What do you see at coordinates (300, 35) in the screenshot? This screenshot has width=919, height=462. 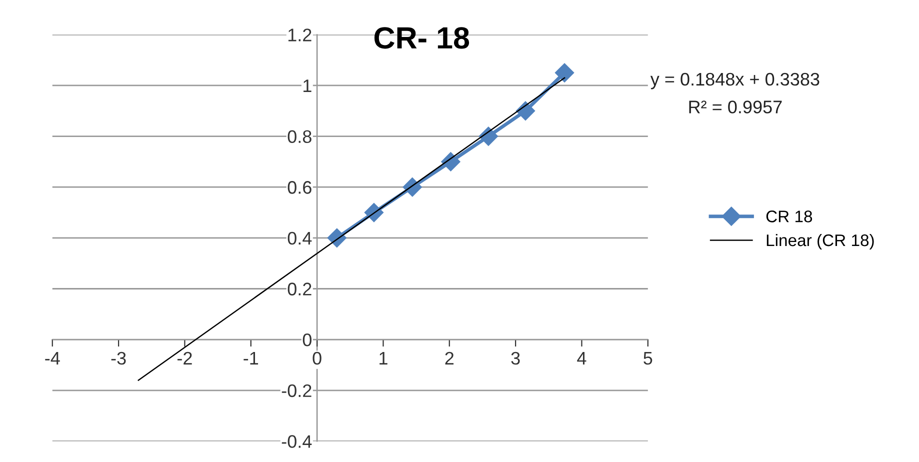 I see `y-tick-label: 1.2` at bounding box center [300, 35].